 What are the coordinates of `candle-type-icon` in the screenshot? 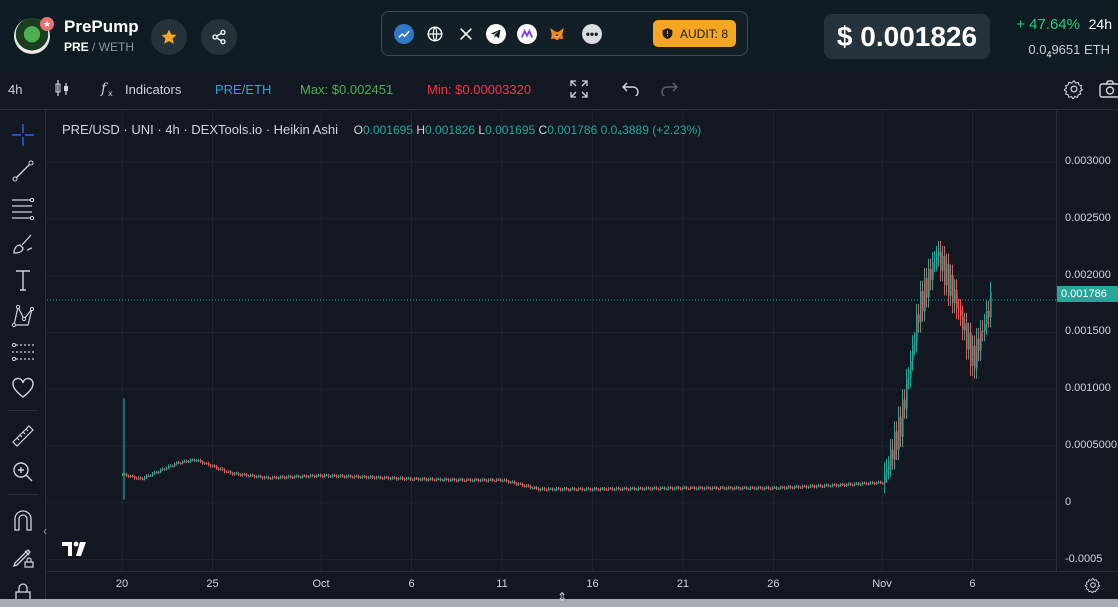 It's located at (62, 89).